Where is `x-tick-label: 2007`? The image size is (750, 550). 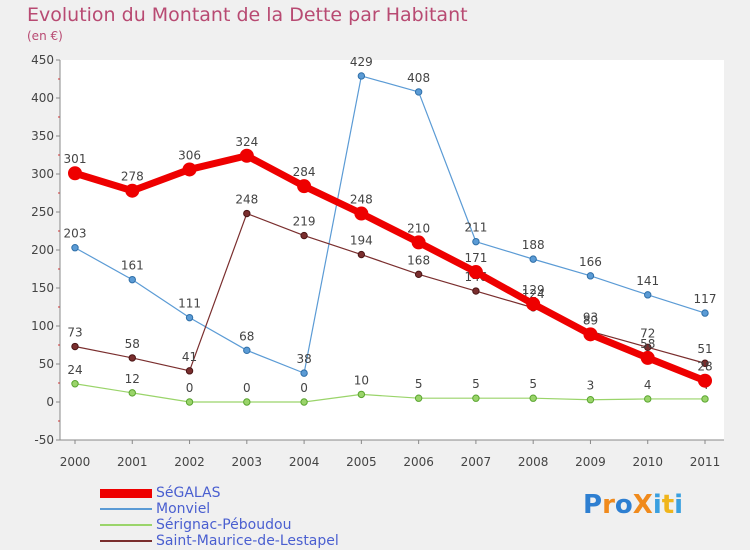 x-tick-label: 2007 is located at coordinates (476, 462).